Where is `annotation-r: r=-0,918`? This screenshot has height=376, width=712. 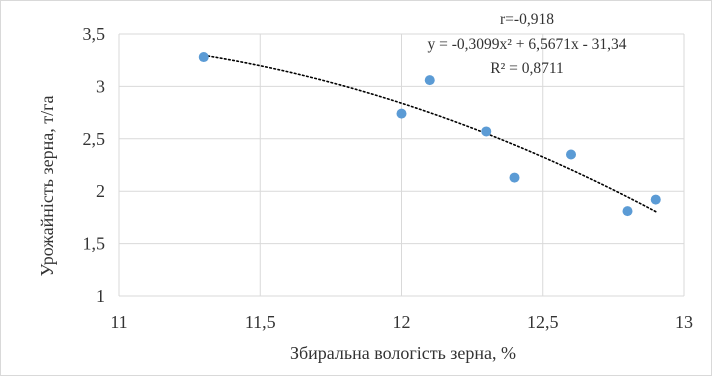
annotation-r: r=-0,918 is located at coordinates (527, 19).